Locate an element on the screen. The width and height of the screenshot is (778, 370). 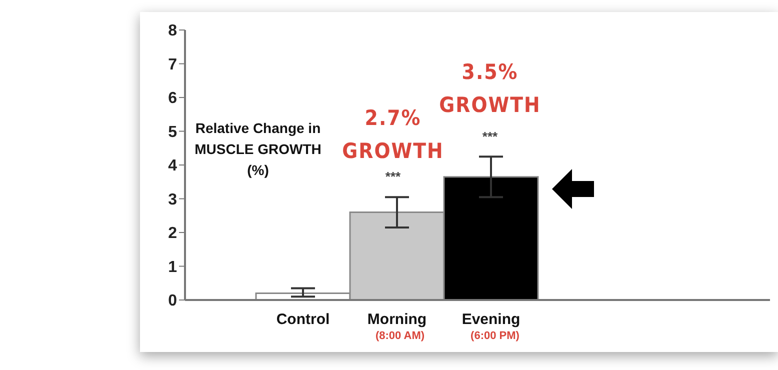
x-tick-label: Evening is located at coordinates (491, 319).